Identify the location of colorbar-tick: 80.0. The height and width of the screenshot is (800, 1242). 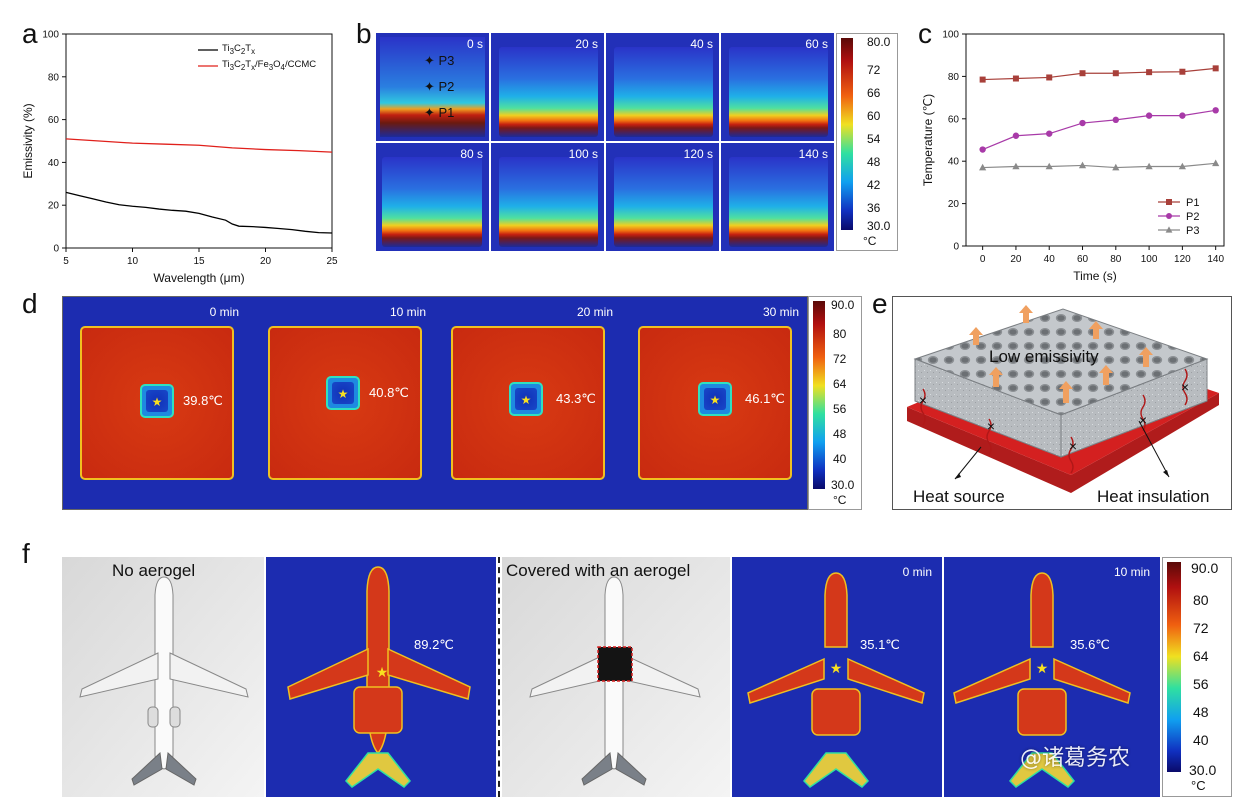
(879, 42).